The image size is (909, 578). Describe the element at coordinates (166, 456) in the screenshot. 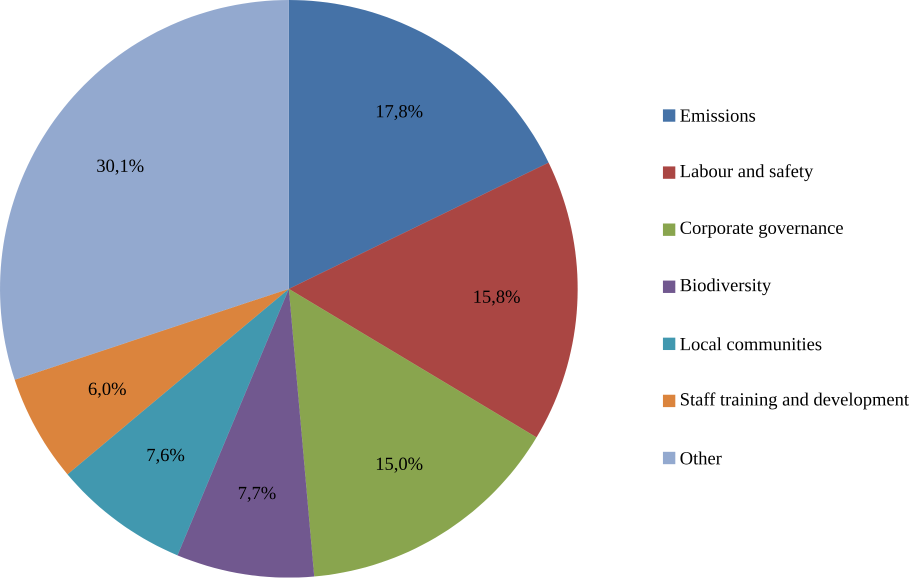

I see `data-label: 7,6%` at that location.